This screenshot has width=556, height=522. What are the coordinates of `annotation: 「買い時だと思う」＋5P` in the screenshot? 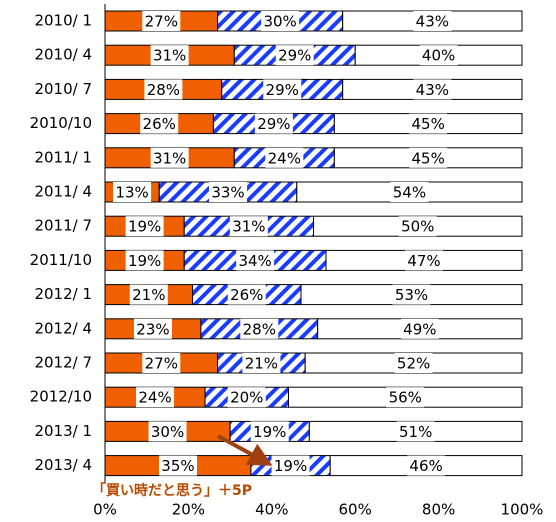 It's located at (172, 490).